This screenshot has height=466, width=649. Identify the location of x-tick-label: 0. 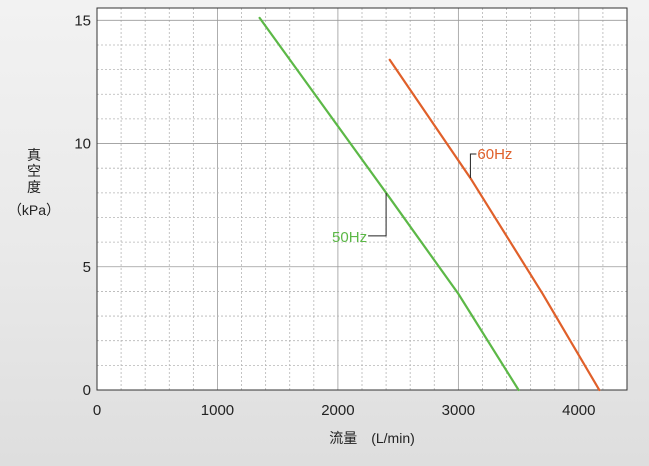
(97, 410).